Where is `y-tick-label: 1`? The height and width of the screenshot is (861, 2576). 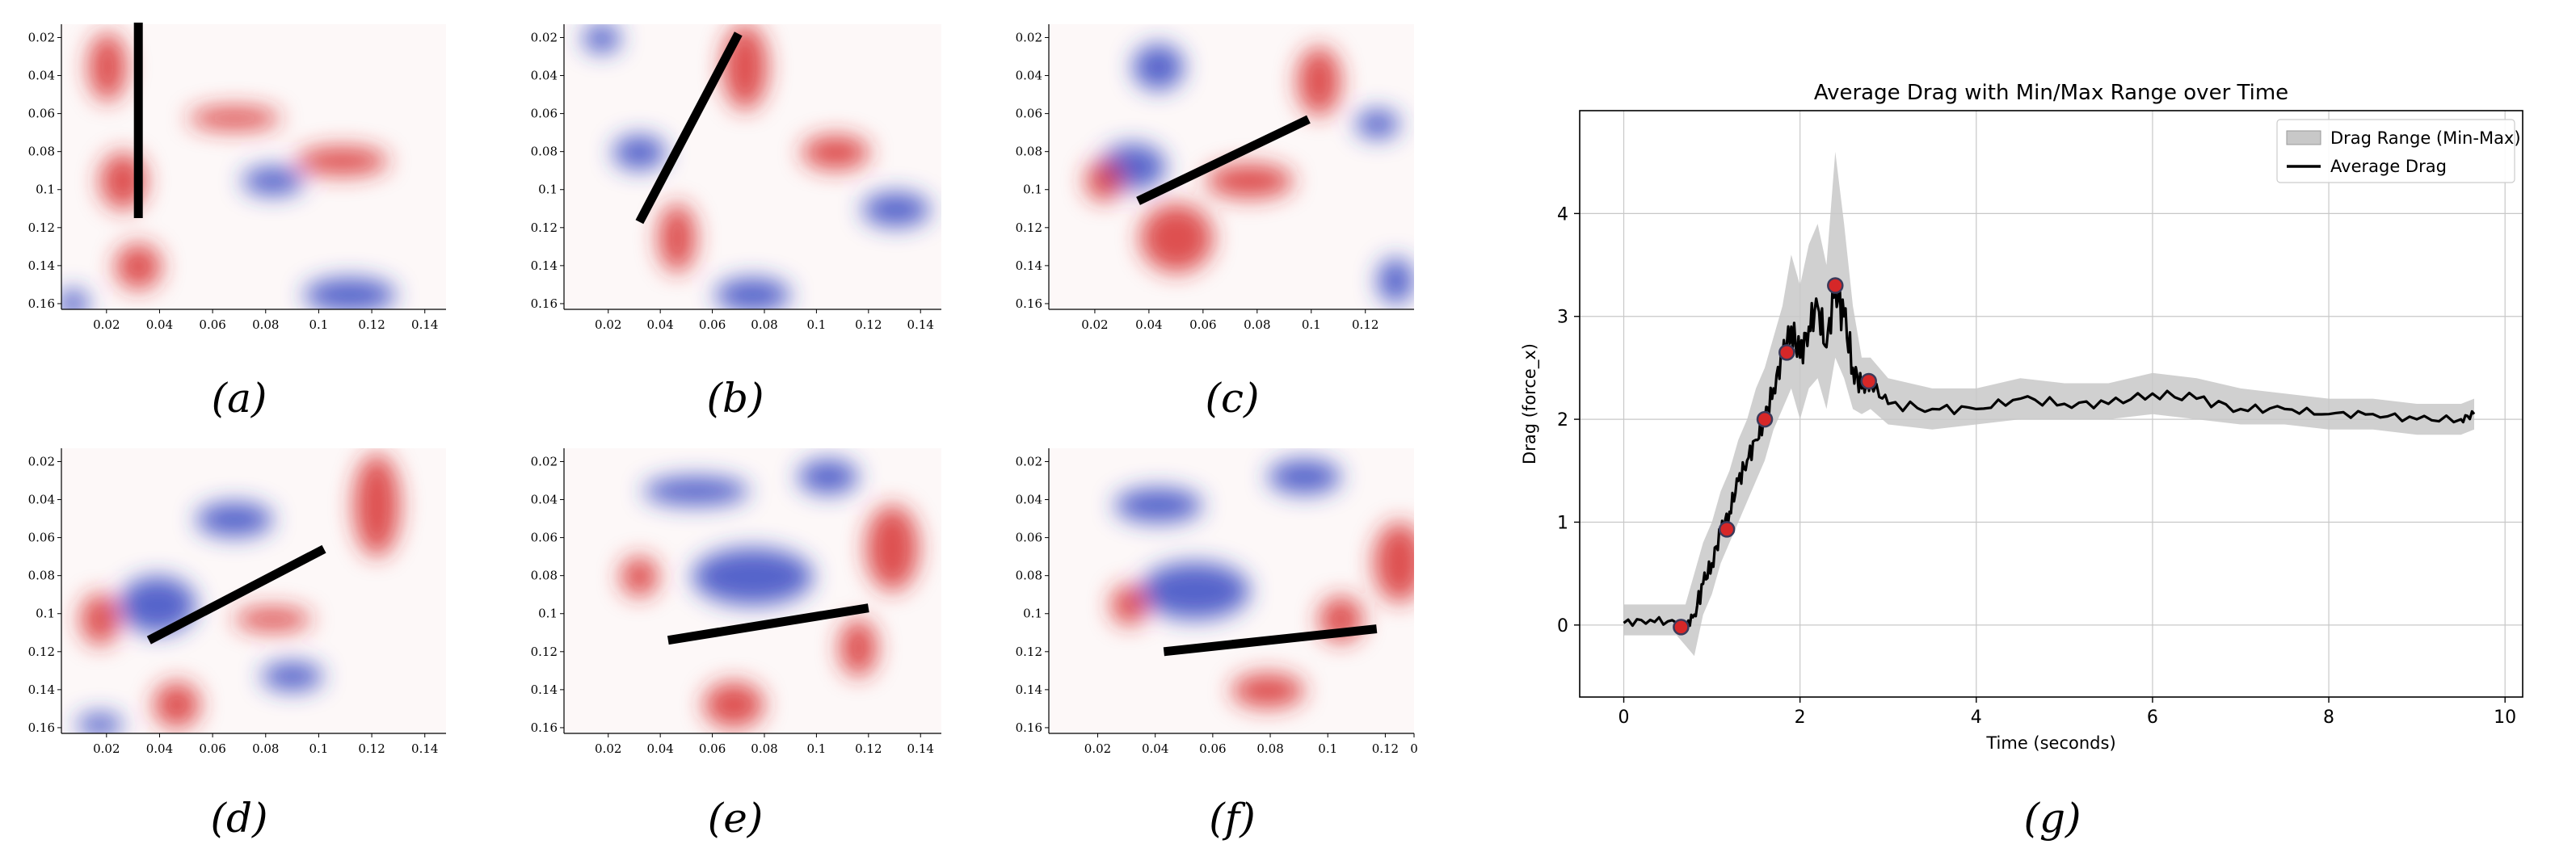
y-tick-label: 1 is located at coordinates (1562, 523).